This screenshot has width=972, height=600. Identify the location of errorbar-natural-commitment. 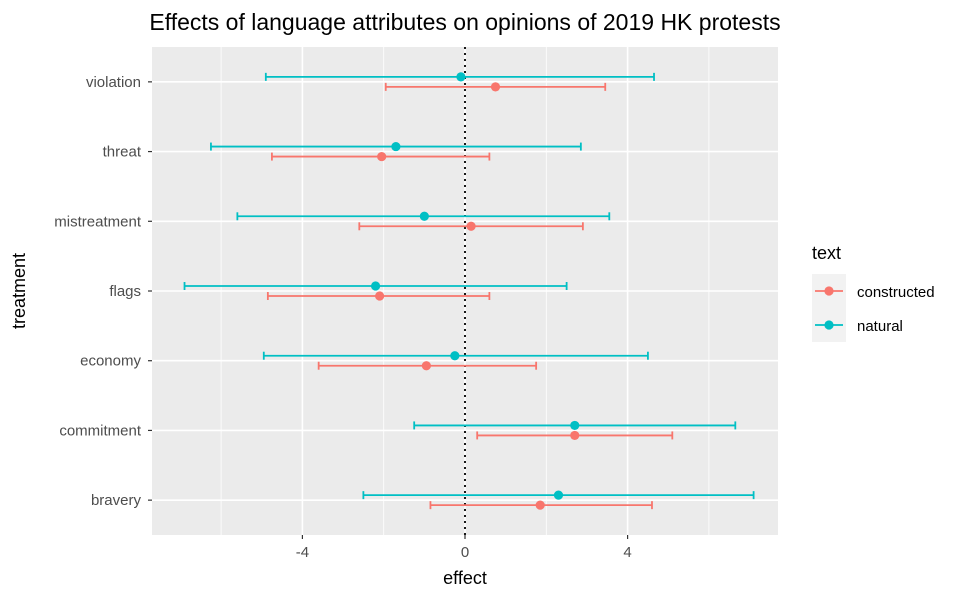
(575, 425).